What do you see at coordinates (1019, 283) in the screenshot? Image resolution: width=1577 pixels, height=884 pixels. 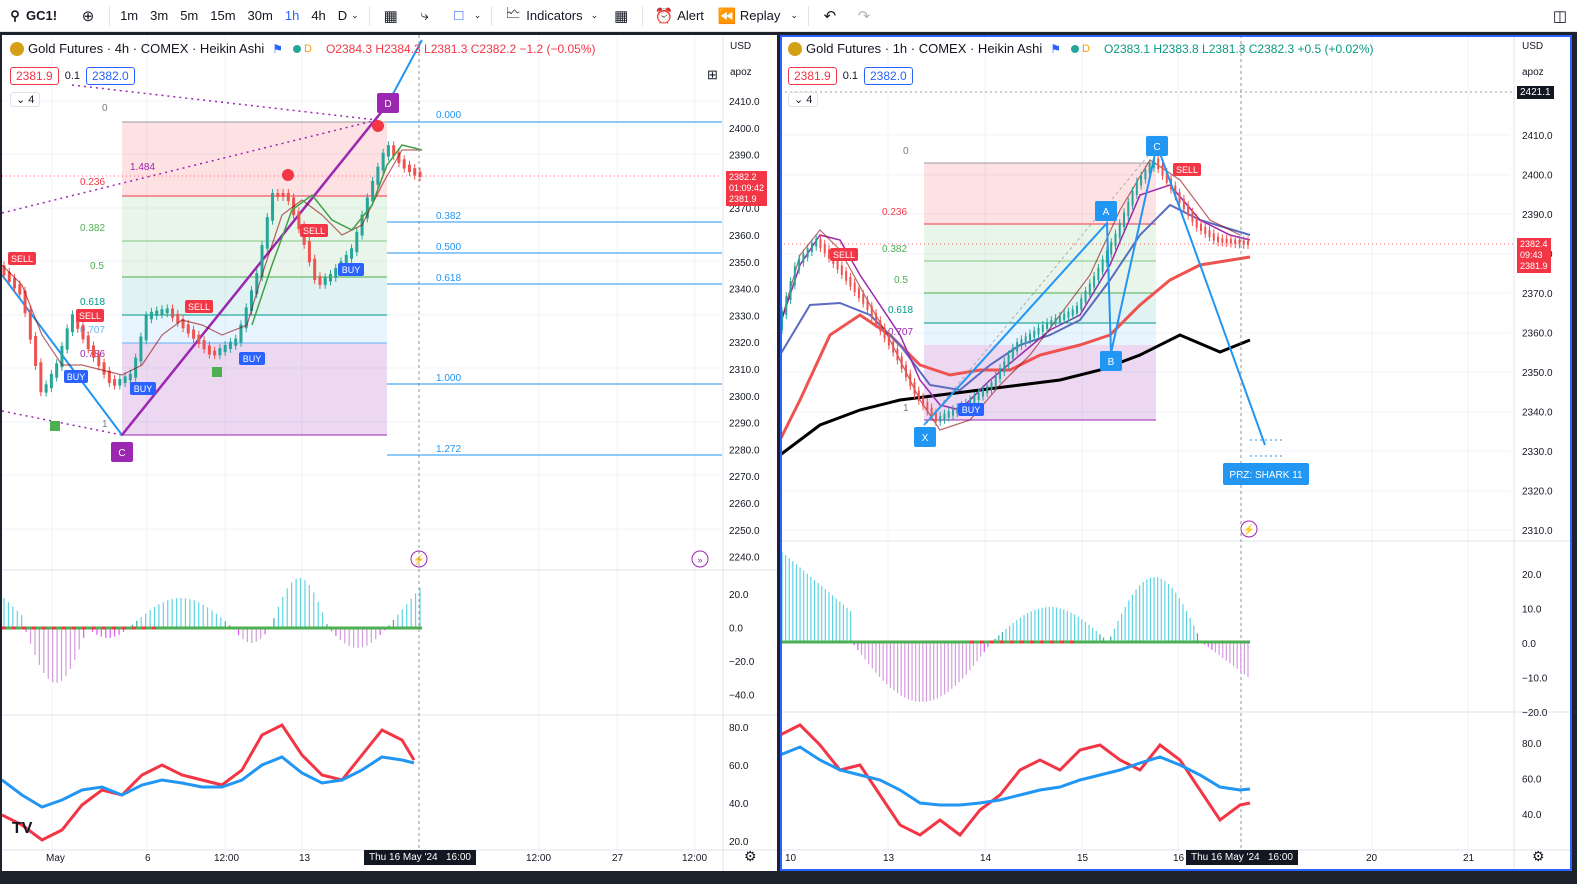 I see `fib-retracement: 0 0.236 0.382 0.5 0.618 0.707 1` at bounding box center [1019, 283].